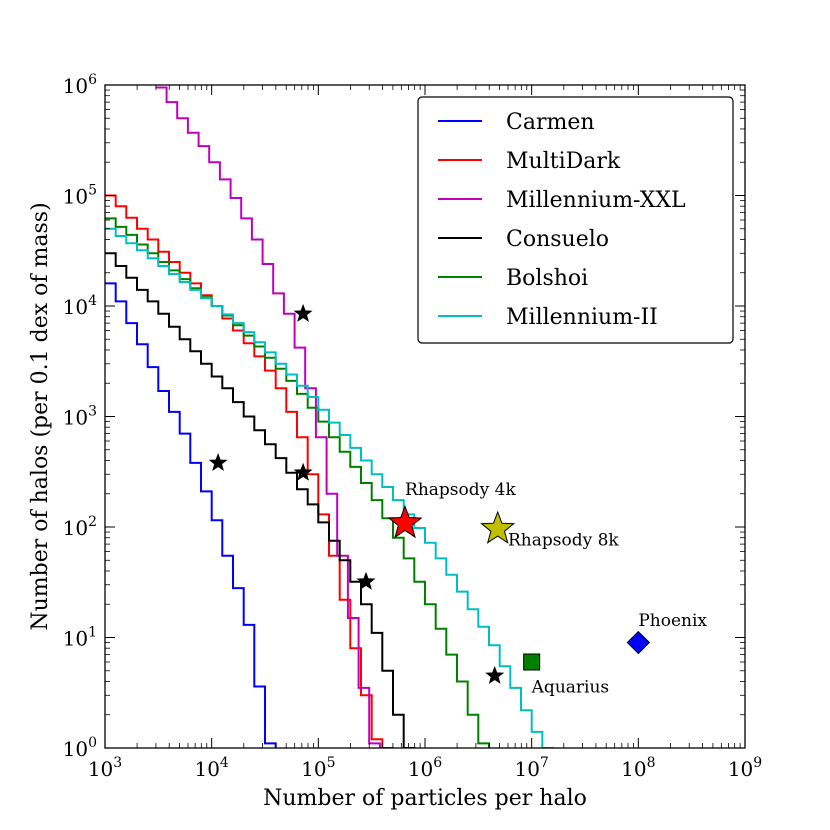 The image size is (830, 830). Describe the element at coordinates (80, 196) in the screenshot. I see `y-tick-label: 10⁵` at that location.